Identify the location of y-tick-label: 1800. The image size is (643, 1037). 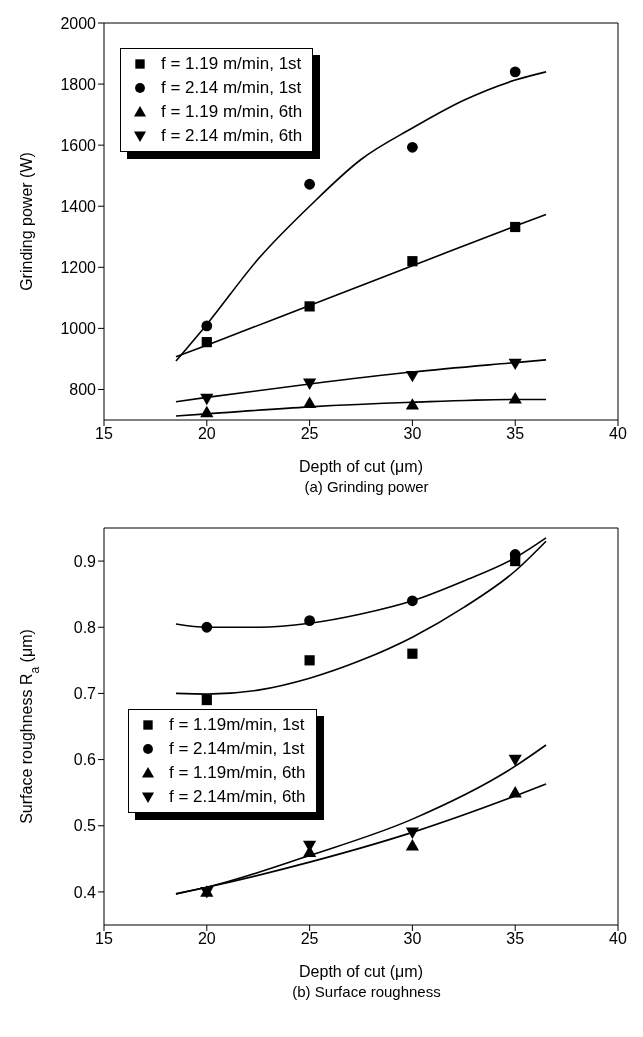
(78, 84).